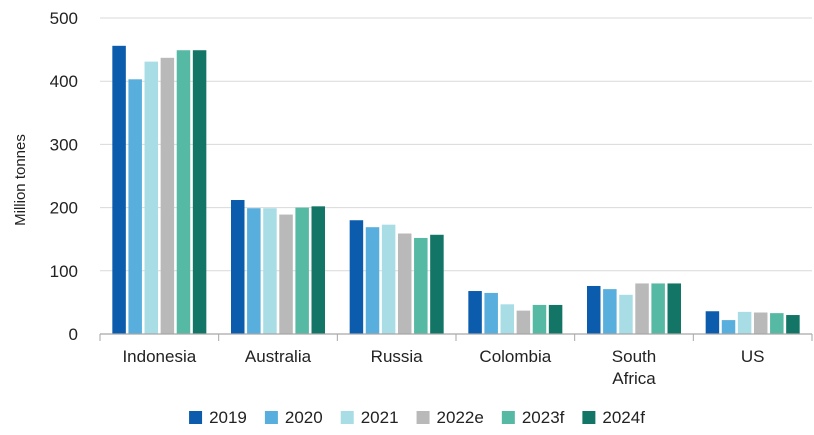  What do you see at coordinates (397, 356) in the screenshot?
I see `x-category-label: Russia` at bounding box center [397, 356].